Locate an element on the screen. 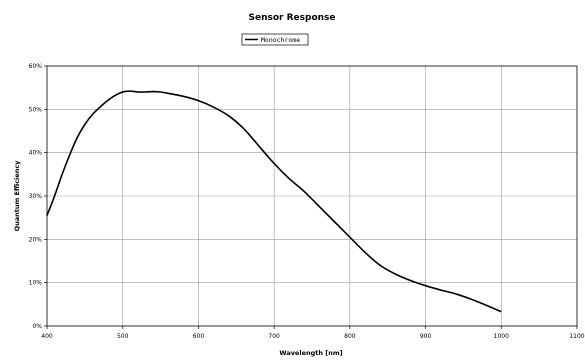  x-tick-label: 1100 is located at coordinates (576, 336).